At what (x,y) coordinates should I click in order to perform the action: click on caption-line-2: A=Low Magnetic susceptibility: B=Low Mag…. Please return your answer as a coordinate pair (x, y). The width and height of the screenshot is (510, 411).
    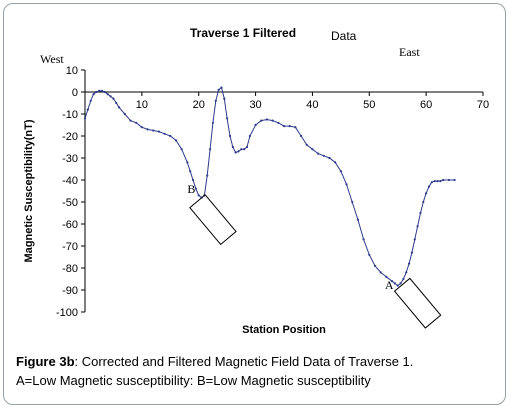
    Looking at the image, I should click on (193, 380).